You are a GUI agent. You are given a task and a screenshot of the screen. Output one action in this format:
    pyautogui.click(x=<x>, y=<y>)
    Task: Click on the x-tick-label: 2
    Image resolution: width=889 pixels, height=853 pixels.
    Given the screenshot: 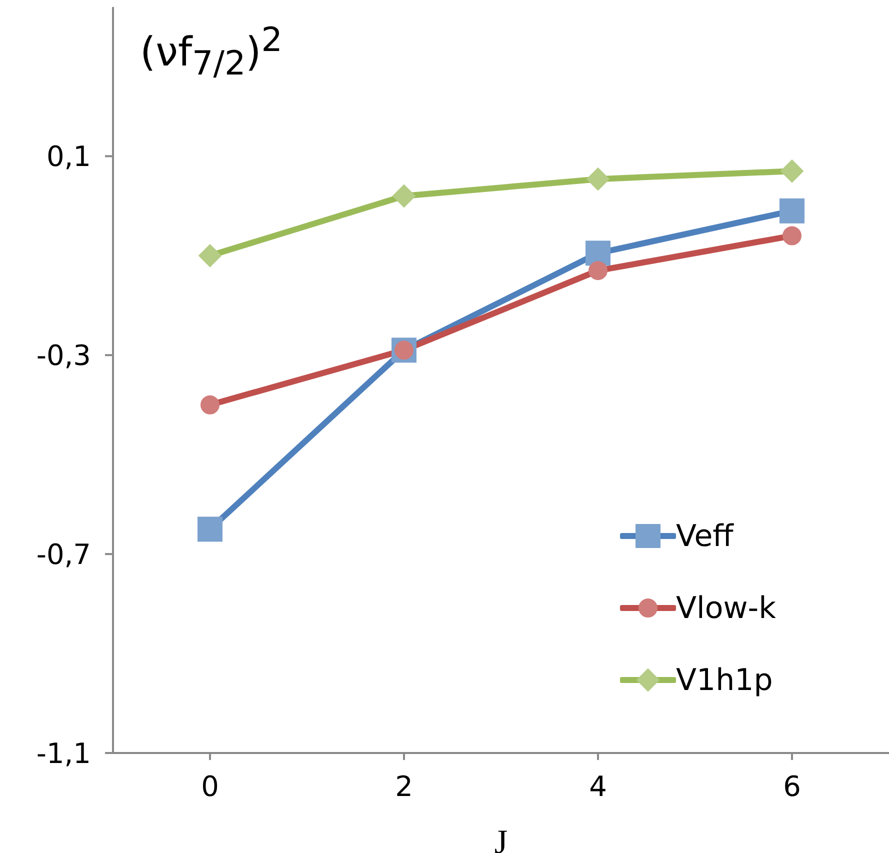 What is the action you would take?
    pyautogui.click(x=404, y=786)
    